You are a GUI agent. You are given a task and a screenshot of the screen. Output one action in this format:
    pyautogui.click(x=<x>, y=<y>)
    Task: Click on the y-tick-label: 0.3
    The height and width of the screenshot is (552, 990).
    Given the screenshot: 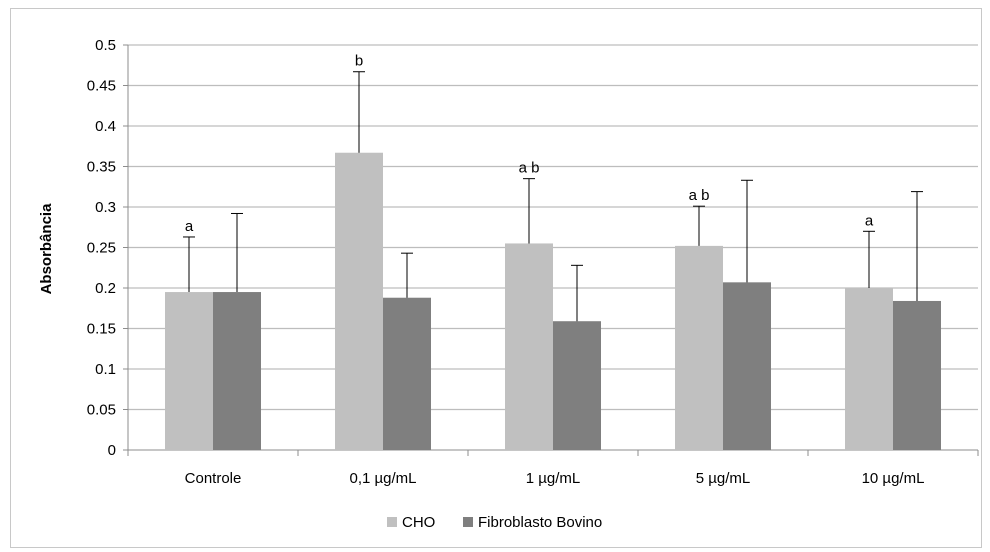 What is the action you would take?
    pyautogui.click(x=105, y=207)
    